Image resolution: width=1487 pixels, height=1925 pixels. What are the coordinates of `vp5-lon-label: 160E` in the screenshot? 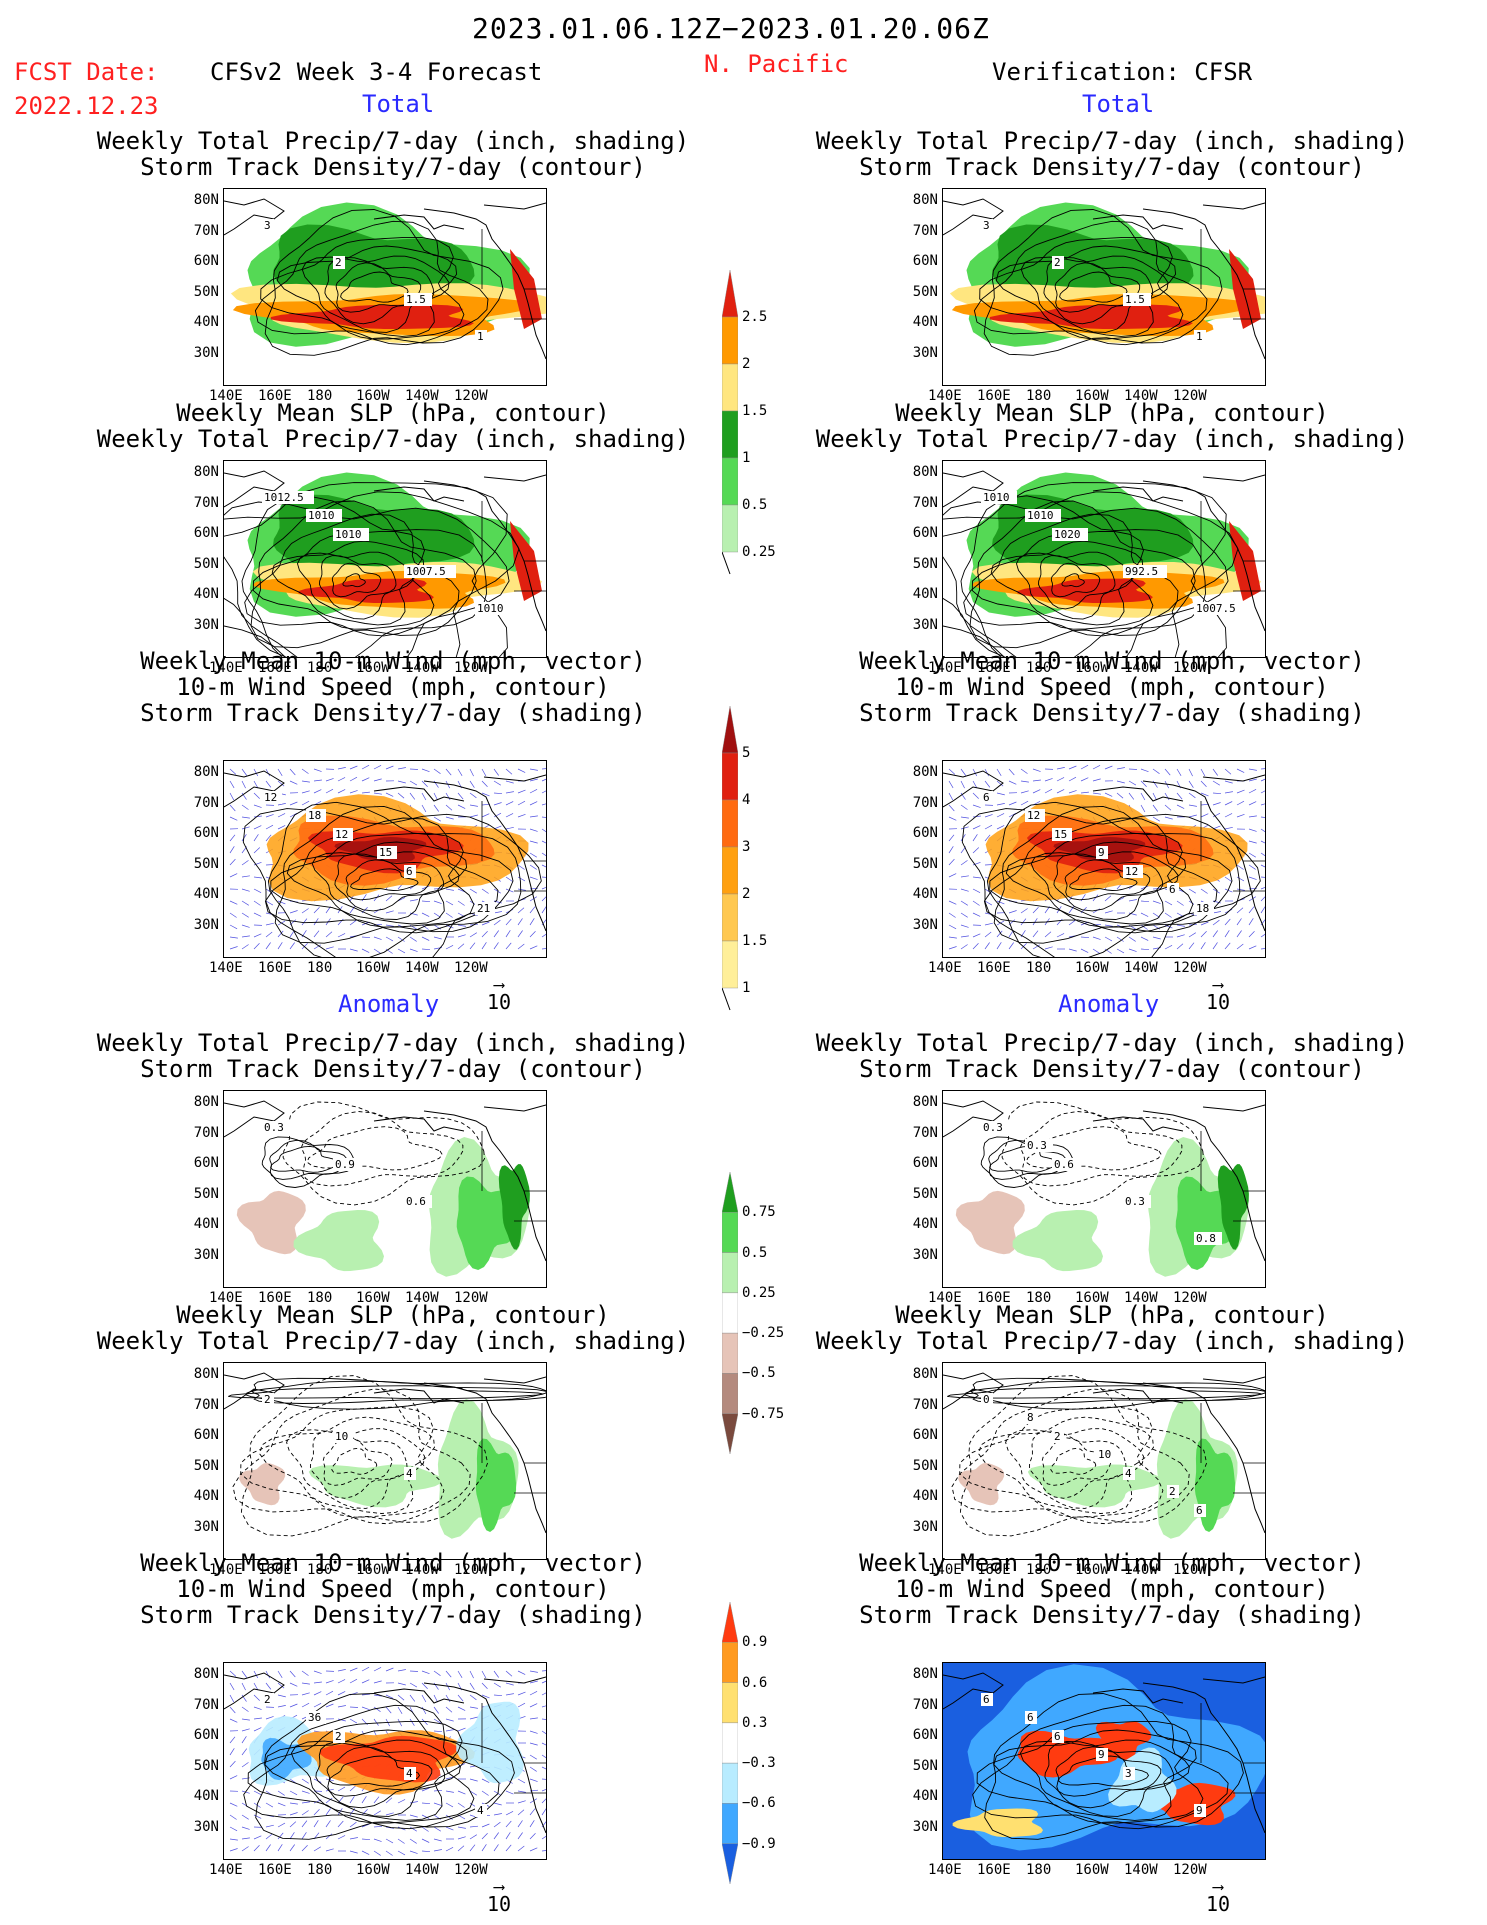 It's located at (994, 1570).